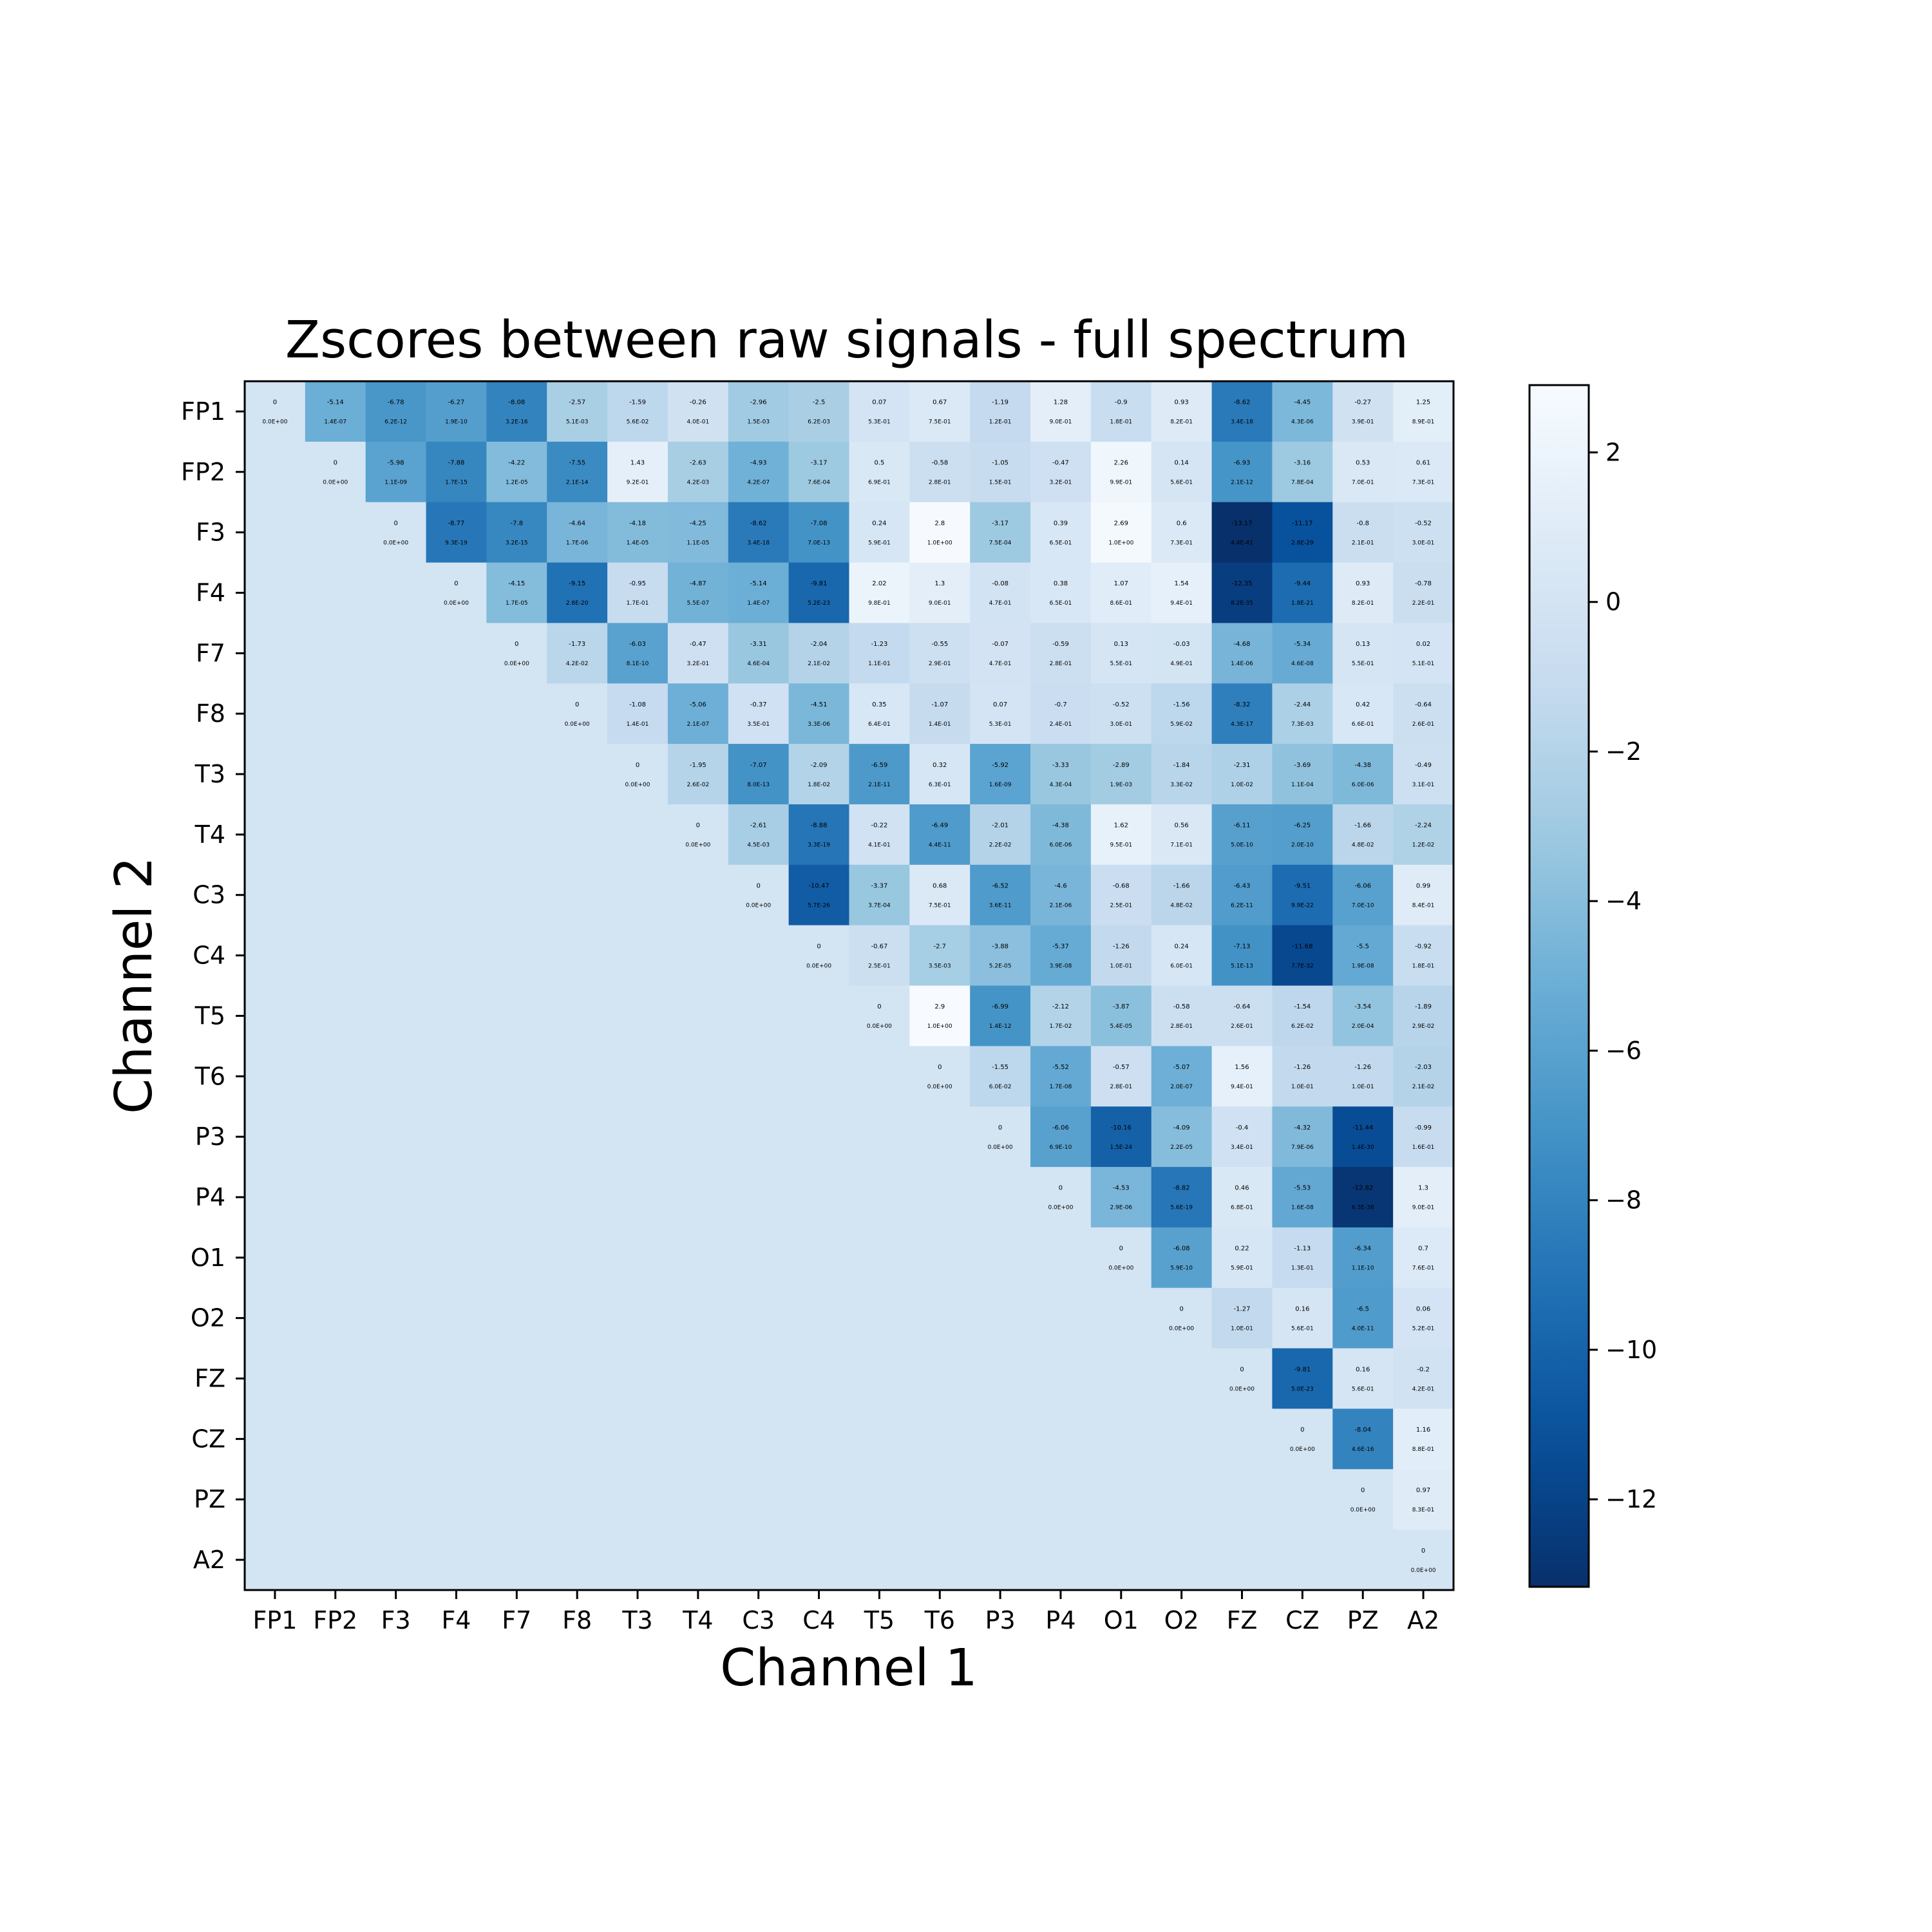 This screenshot has height=1932, width=1932. What do you see at coordinates (1001, 785) in the screenshot?
I see `cell-pvalue-label: 1.6E-09` at bounding box center [1001, 785].